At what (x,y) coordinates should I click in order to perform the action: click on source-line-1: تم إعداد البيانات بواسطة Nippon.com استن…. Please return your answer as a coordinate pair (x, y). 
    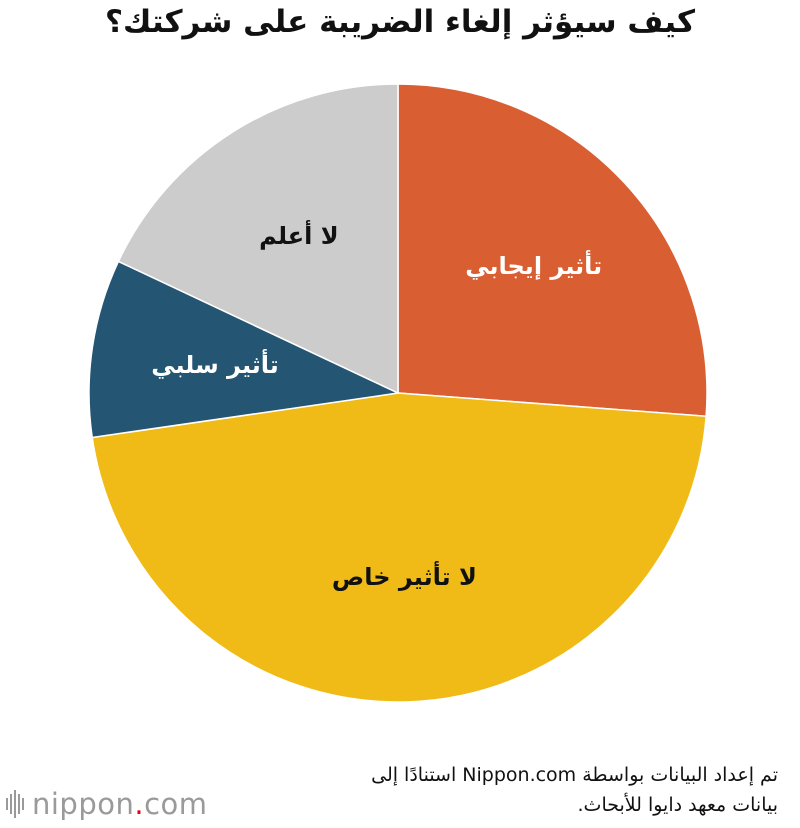
    Looking at the image, I should click on (574, 775).